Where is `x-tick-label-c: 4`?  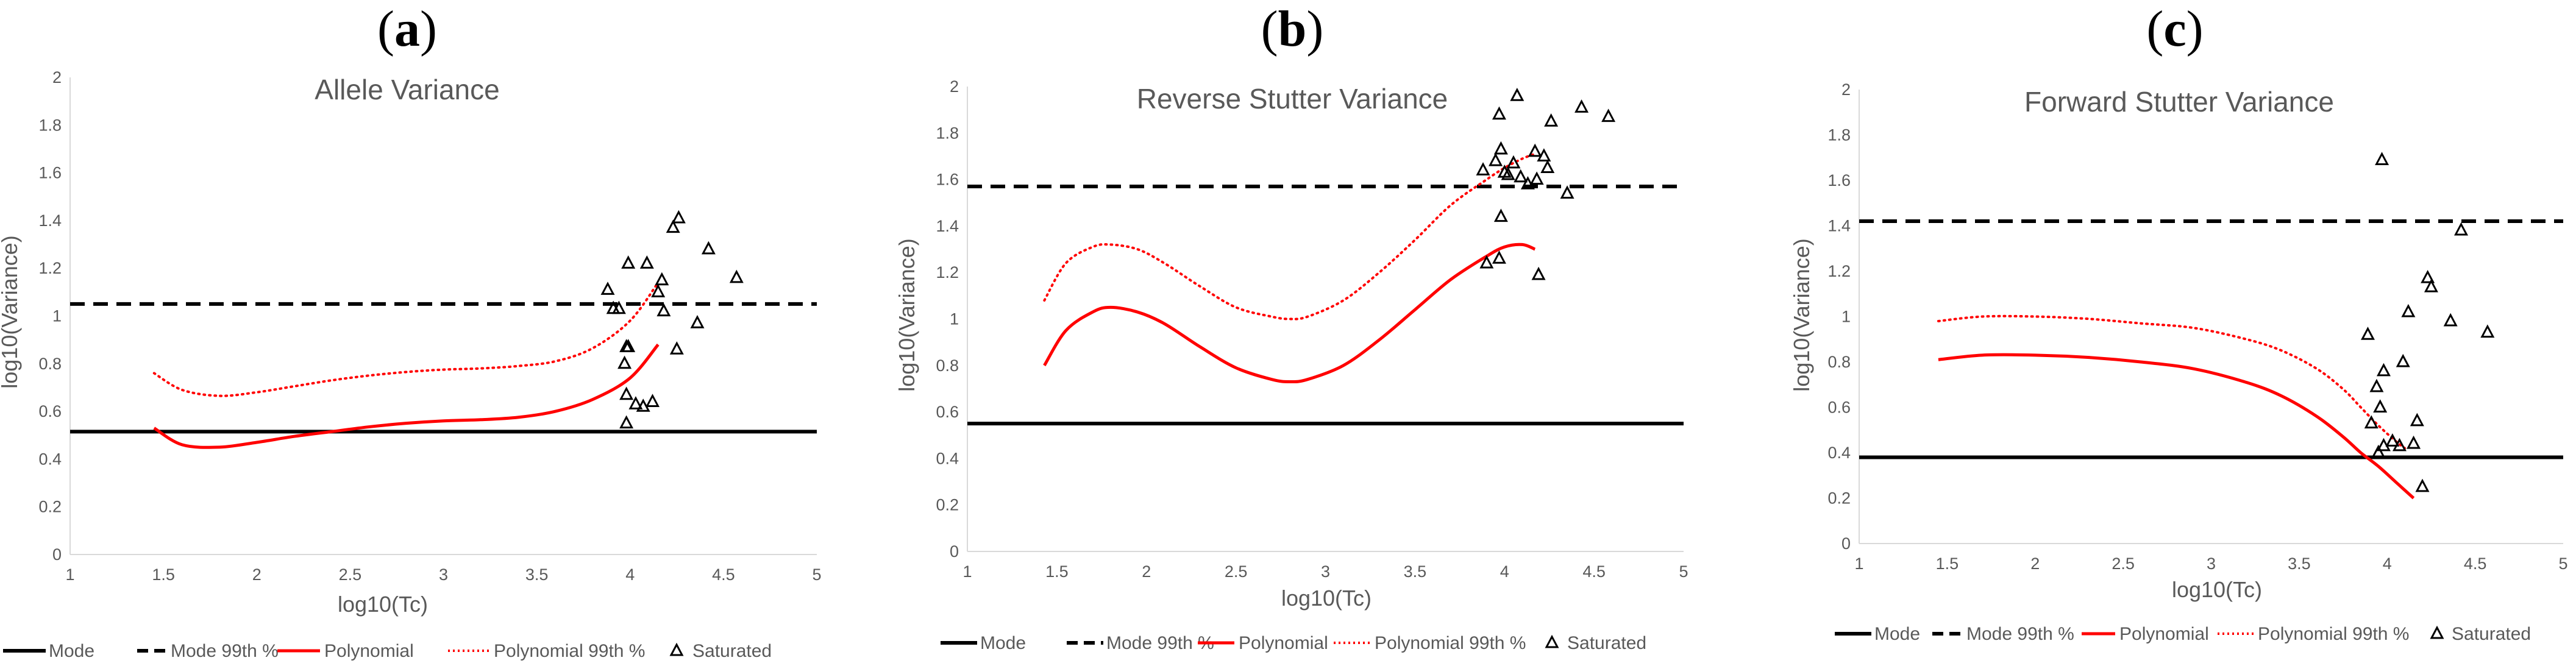
x-tick-label-c: 4 is located at coordinates (2387, 563).